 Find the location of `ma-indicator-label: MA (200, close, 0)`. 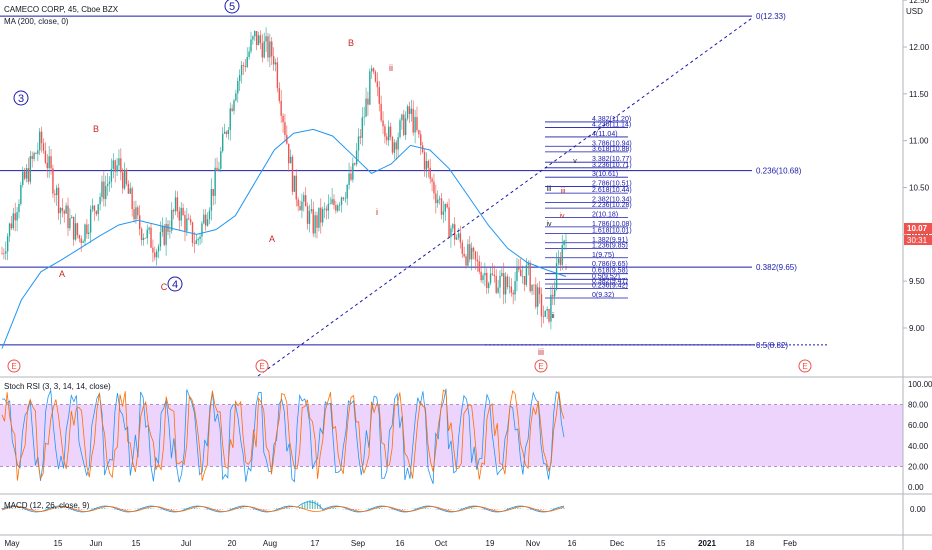

ma-indicator-label: MA (200, close, 0) is located at coordinates (36, 21).